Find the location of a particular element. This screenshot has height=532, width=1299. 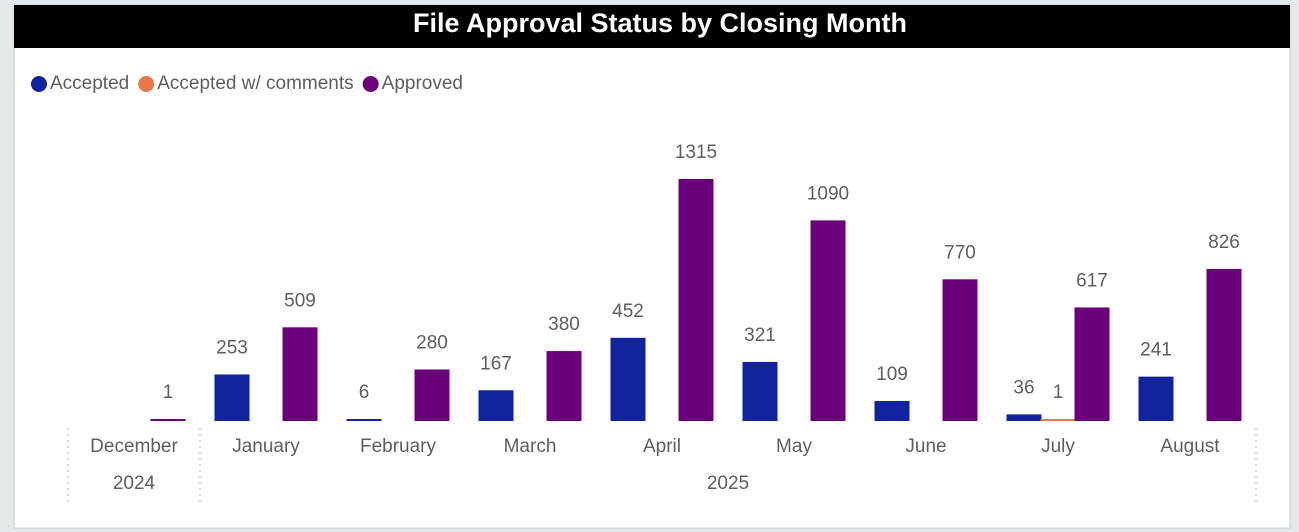

x-tick-label: January is located at coordinates (266, 446).